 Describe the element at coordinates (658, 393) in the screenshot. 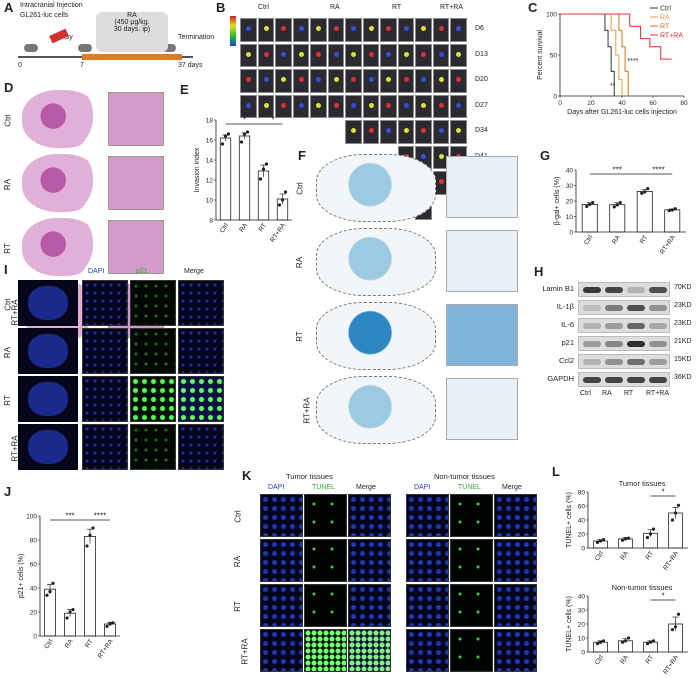

I see `lane-label: RT+RA` at that location.